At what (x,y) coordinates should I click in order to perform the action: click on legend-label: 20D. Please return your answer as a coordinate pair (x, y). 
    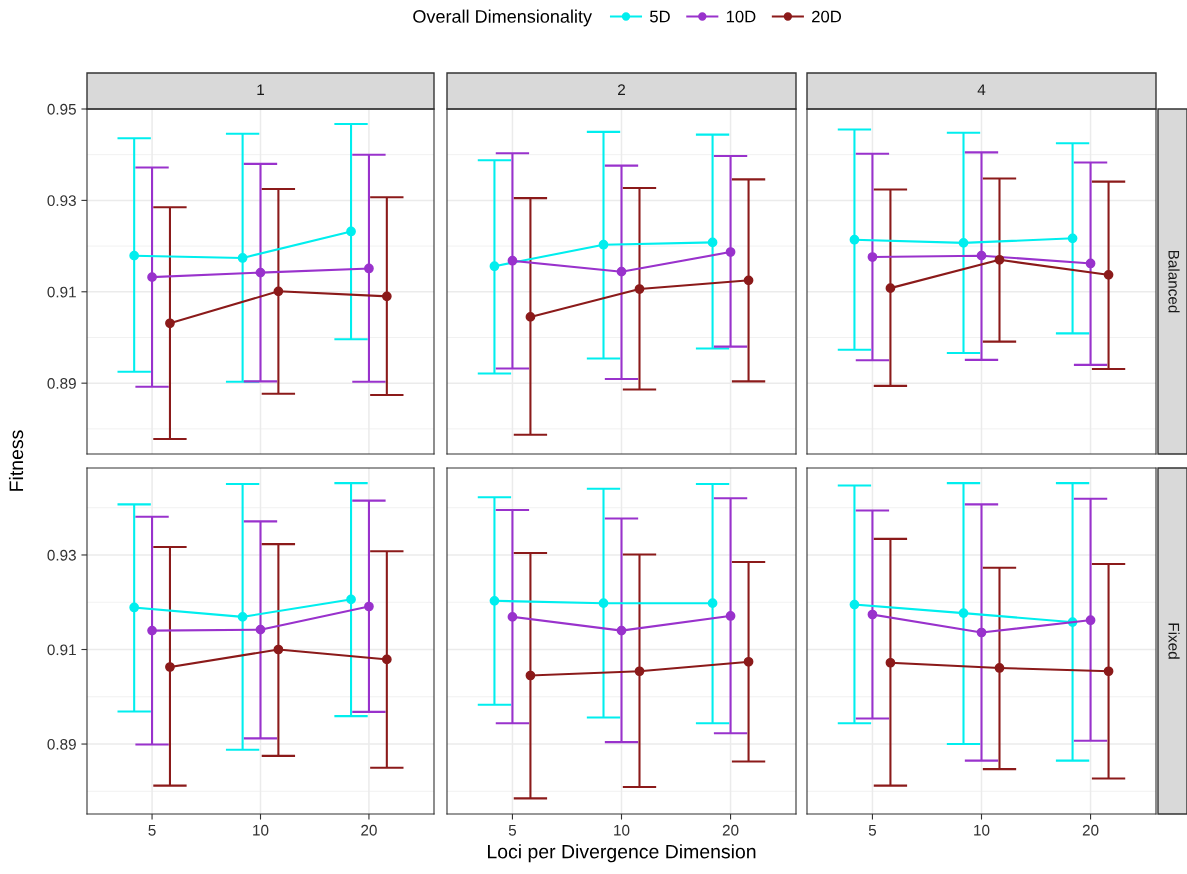
    Looking at the image, I should click on (826, 16).